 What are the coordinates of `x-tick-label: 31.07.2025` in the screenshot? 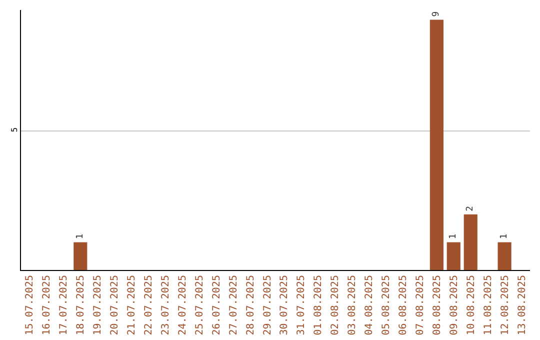 It's located at (302, 305).